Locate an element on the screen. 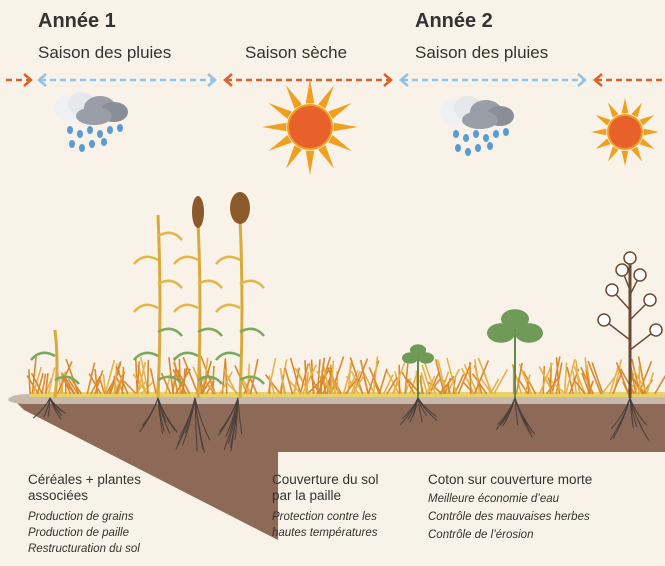 The width and height of the screenshot is (665, 566). straw-layer is located at coordinates (347, 394).